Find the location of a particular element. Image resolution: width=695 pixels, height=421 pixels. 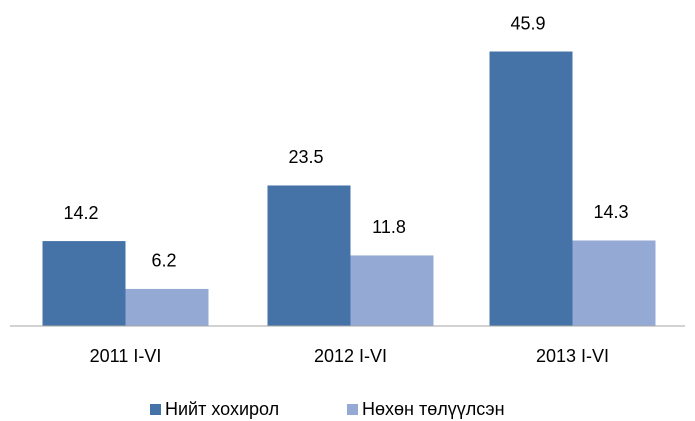

data-label: 23.5 is located at coordinates (305, 157).